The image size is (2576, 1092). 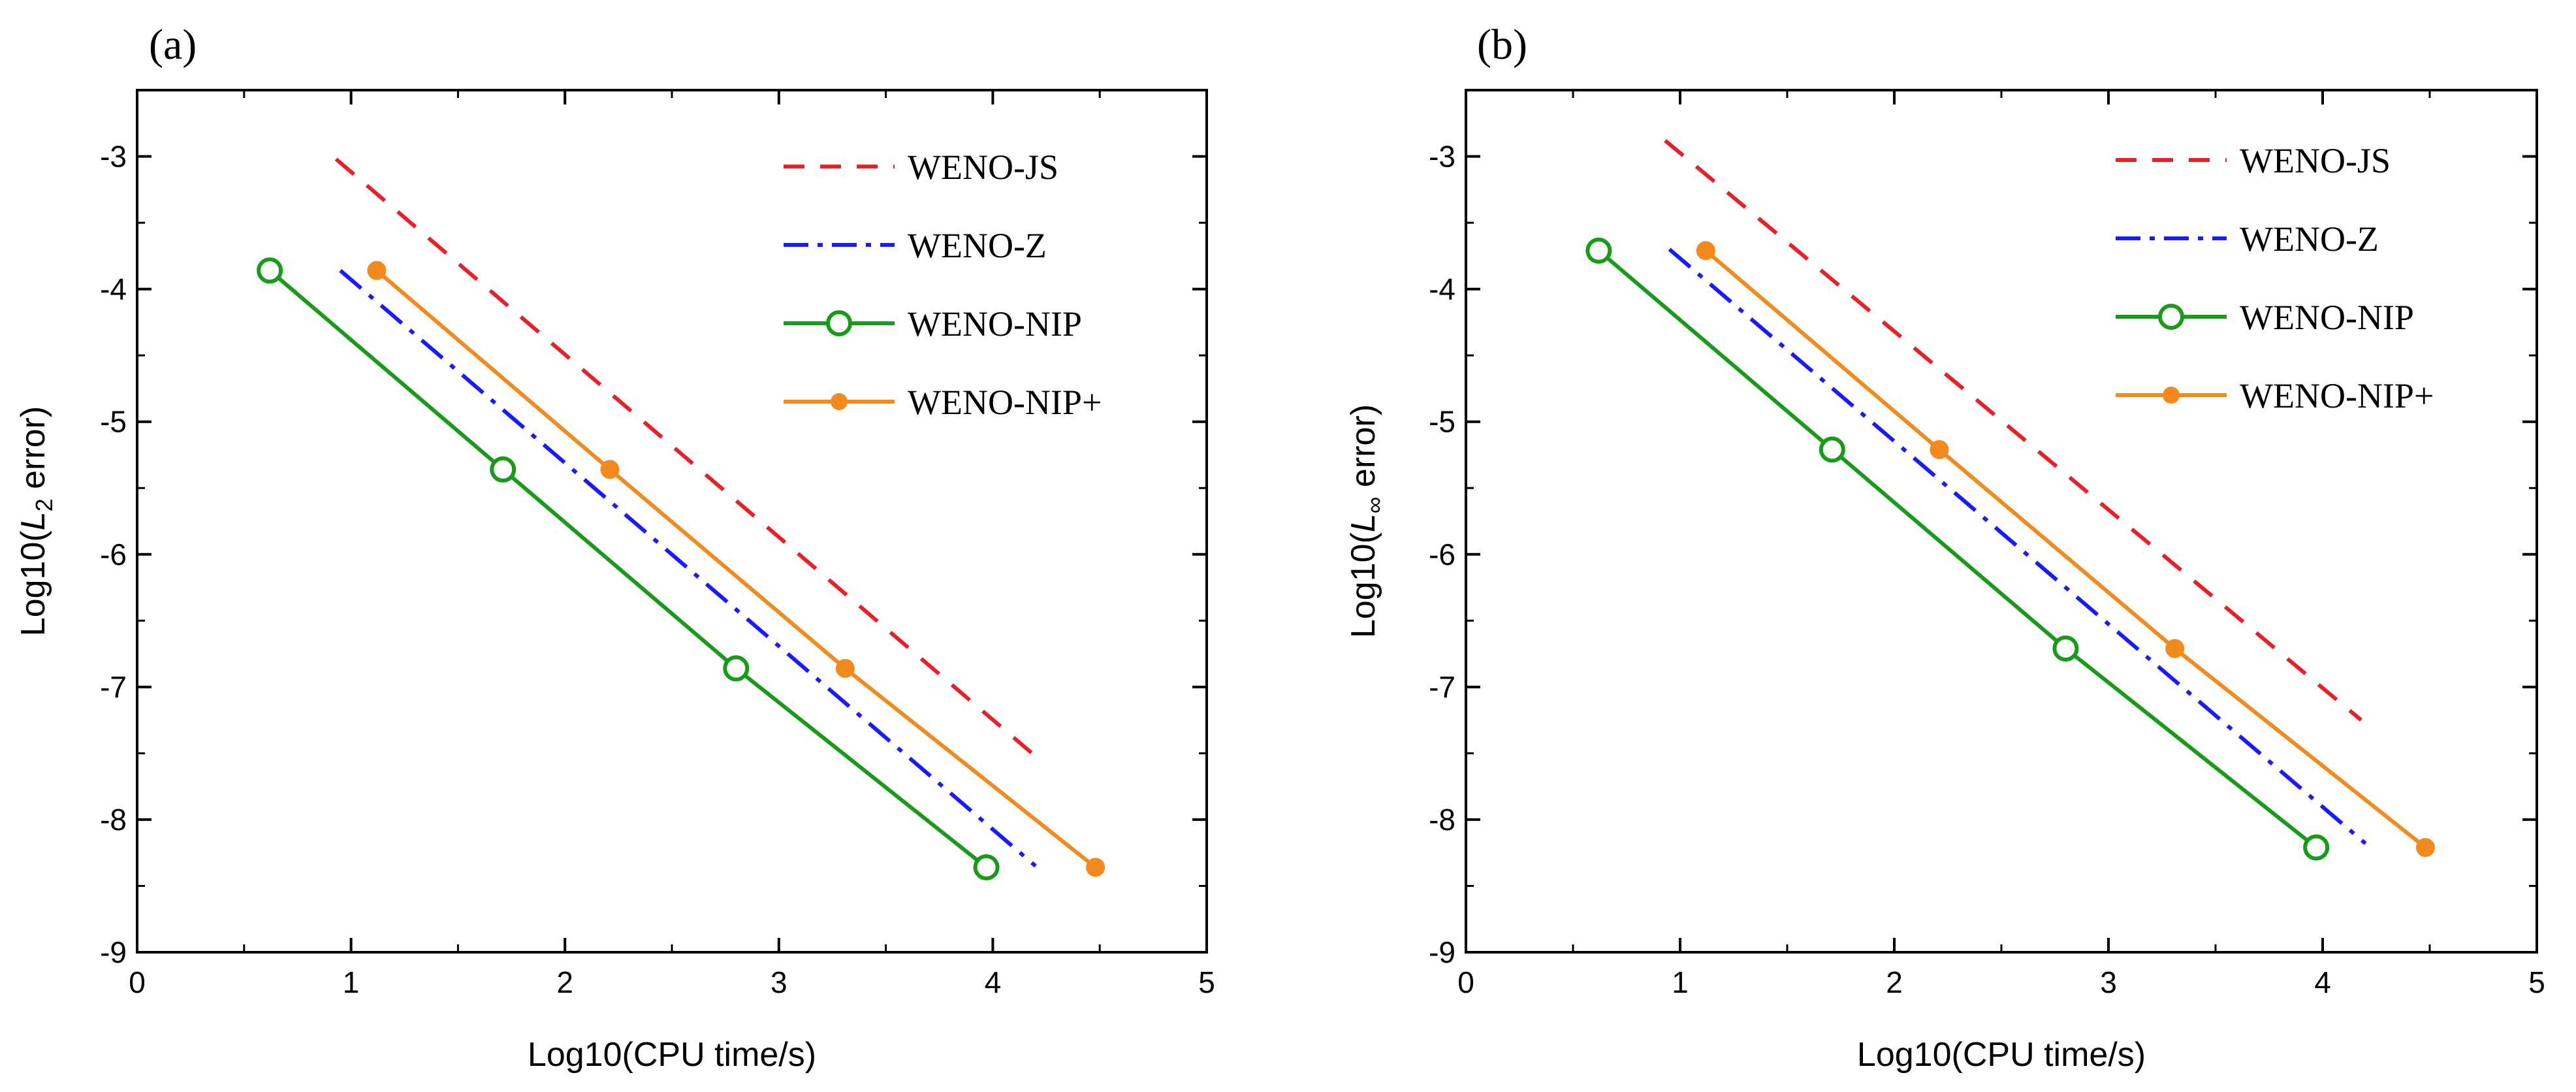 What do you see at coordinates (1502, 45) in the screenshot?
I see `panel-label: (b)` at bounding box center [1502, 45].